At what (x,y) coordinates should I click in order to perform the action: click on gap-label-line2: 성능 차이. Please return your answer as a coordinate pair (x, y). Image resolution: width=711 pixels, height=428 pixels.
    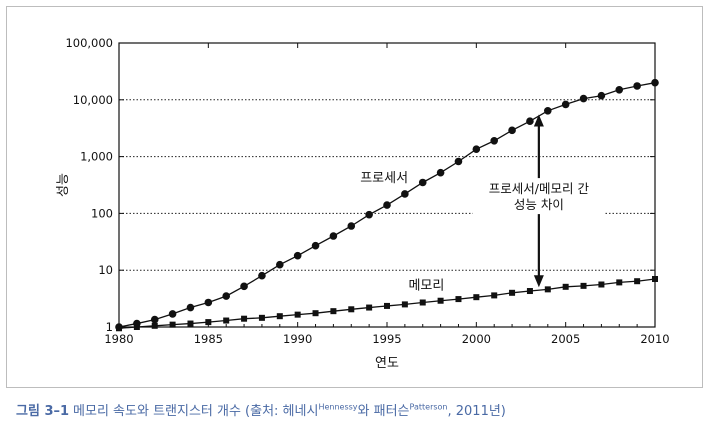
    Looking at the image, I should click on (539, 204).